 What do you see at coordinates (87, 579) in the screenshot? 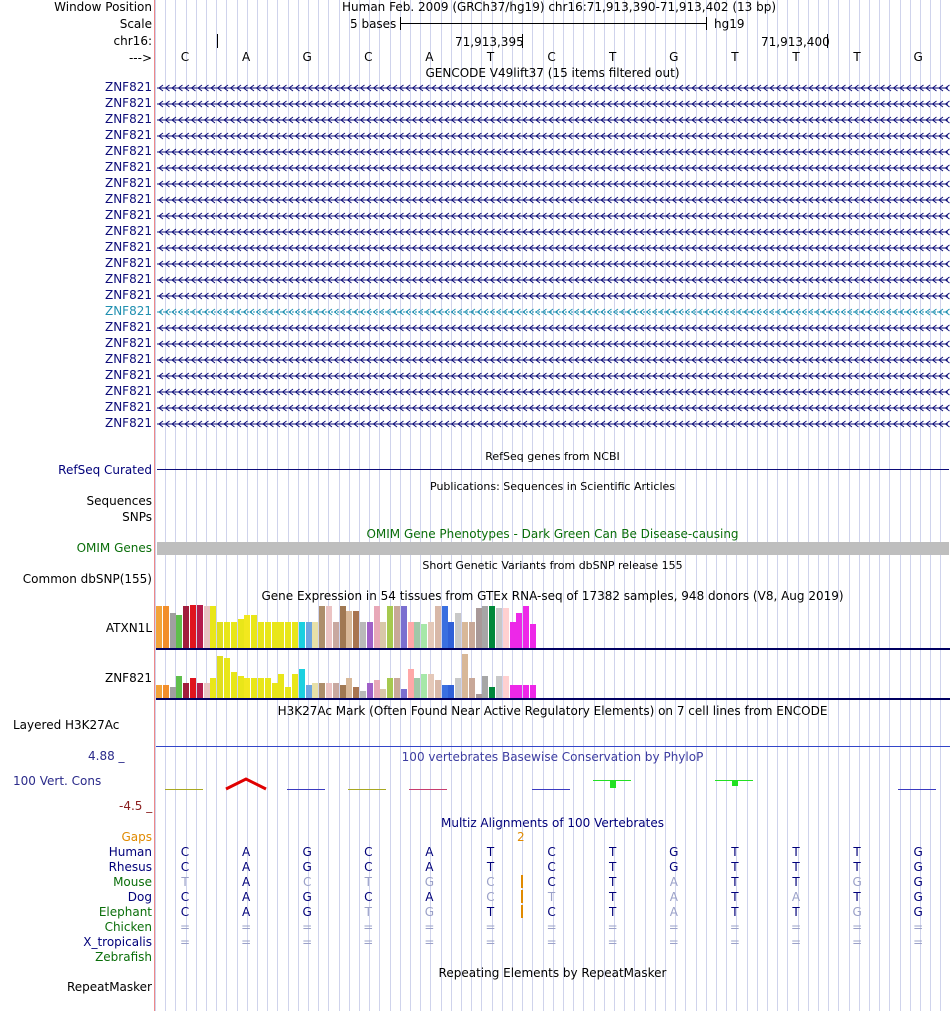
I see `dbsnp-label: Common dbSNP(155)` at bounding box center [87, 579].